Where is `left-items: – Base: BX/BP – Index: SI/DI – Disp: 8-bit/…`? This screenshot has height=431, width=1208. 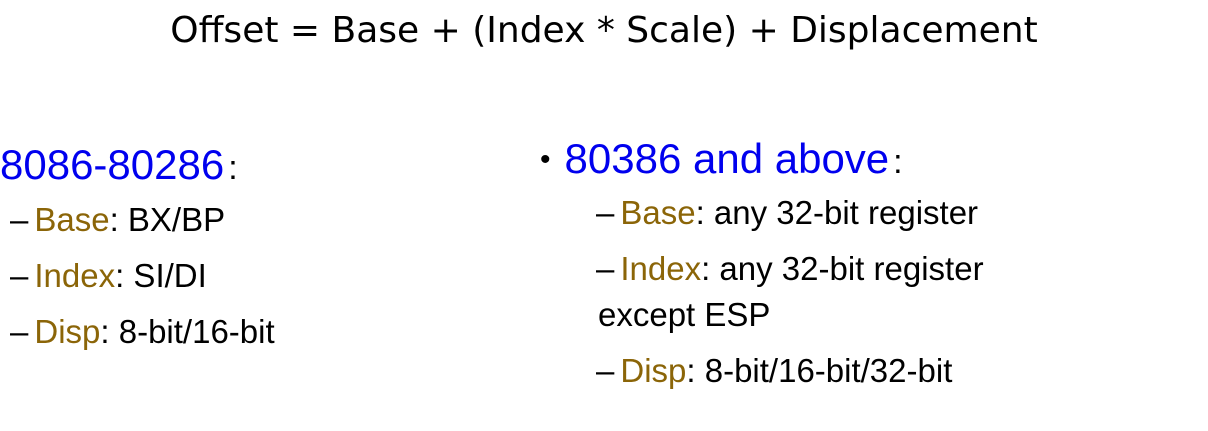
left-items: – Base: BX/BP – Index: SI/DI – Disp: 8-bit/… is located at coordinates (142, 276).